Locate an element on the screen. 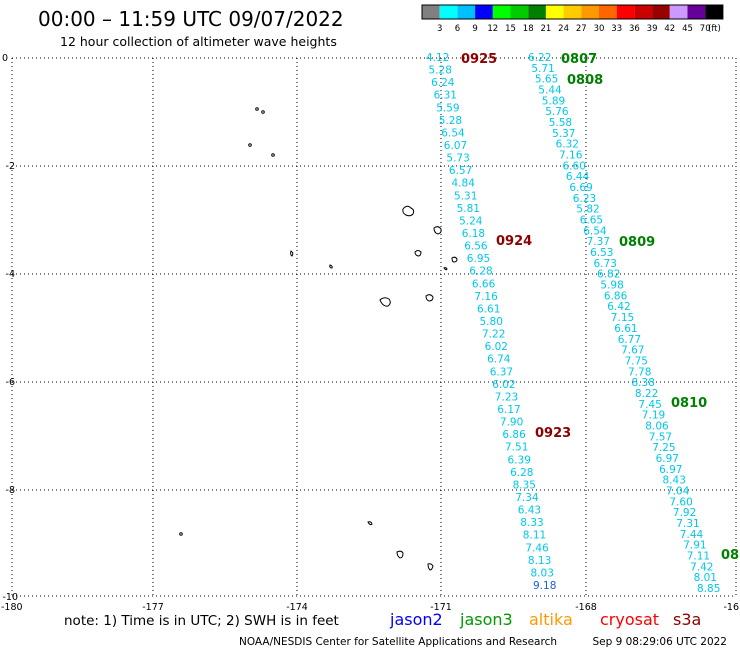 The width and height of the screenshot is (740, 650). legend-cryosat: cryosat is located at coordinates (629, 619).